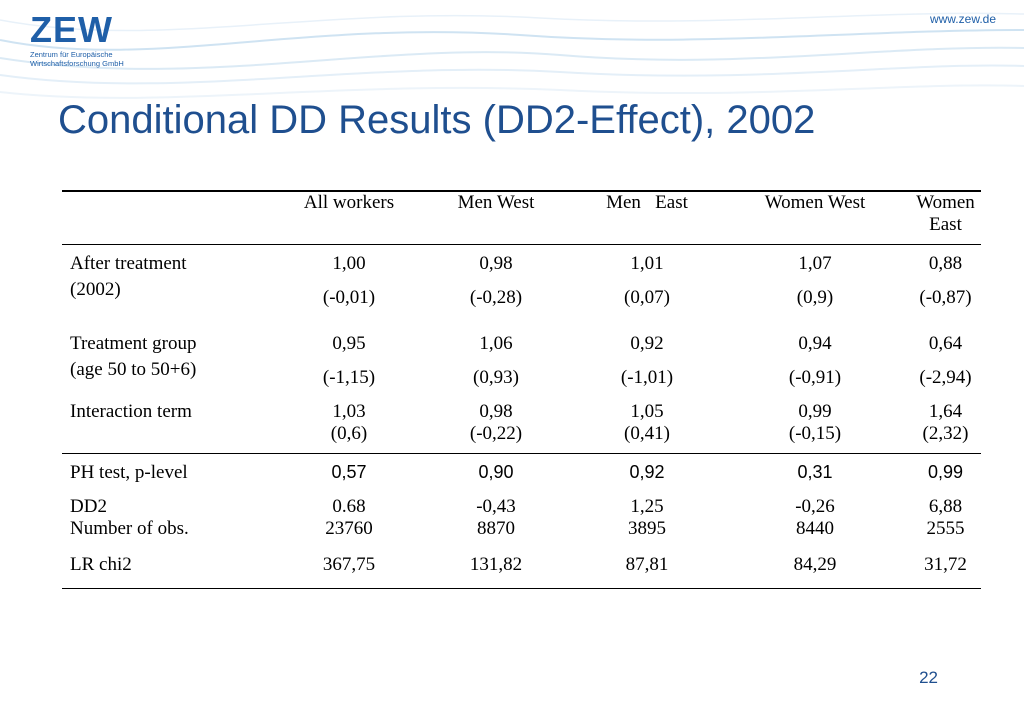  I want to click on table-cell: 2555, so click(945, 528).